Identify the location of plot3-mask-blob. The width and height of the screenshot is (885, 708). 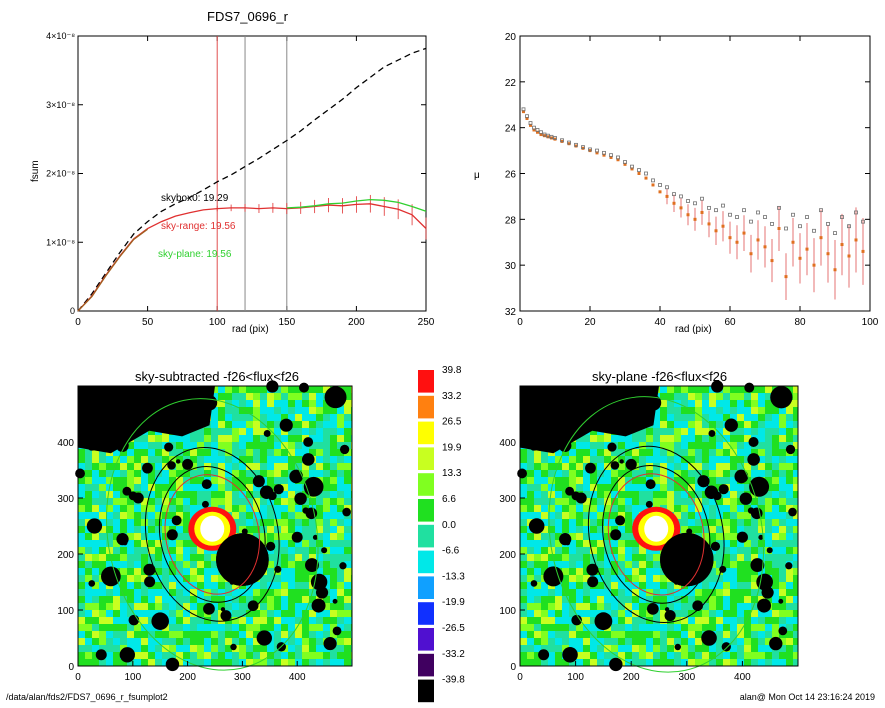
(264, 638).